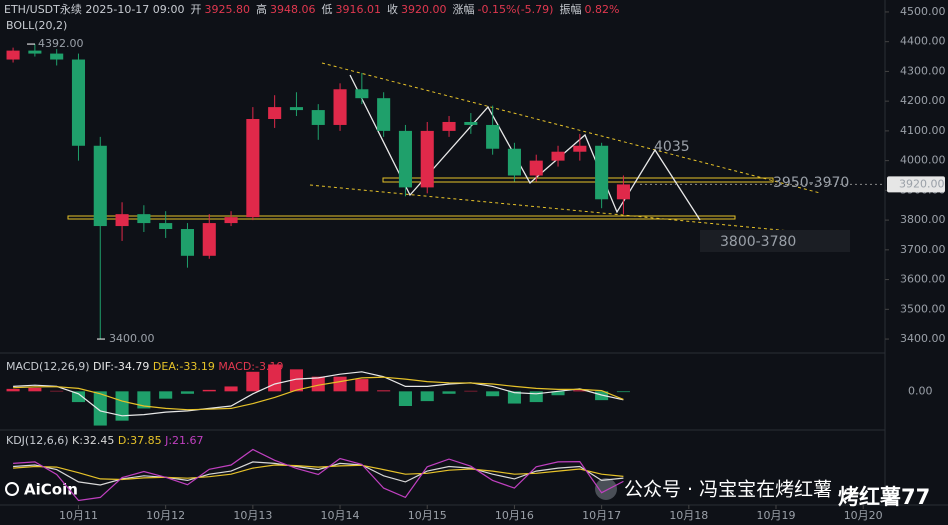 The width and height of the screenshot is (948, 525). Describe the element at coordinates (923, 130) in the screenshot. I see `y-tick-label: 4100.00` at that location.